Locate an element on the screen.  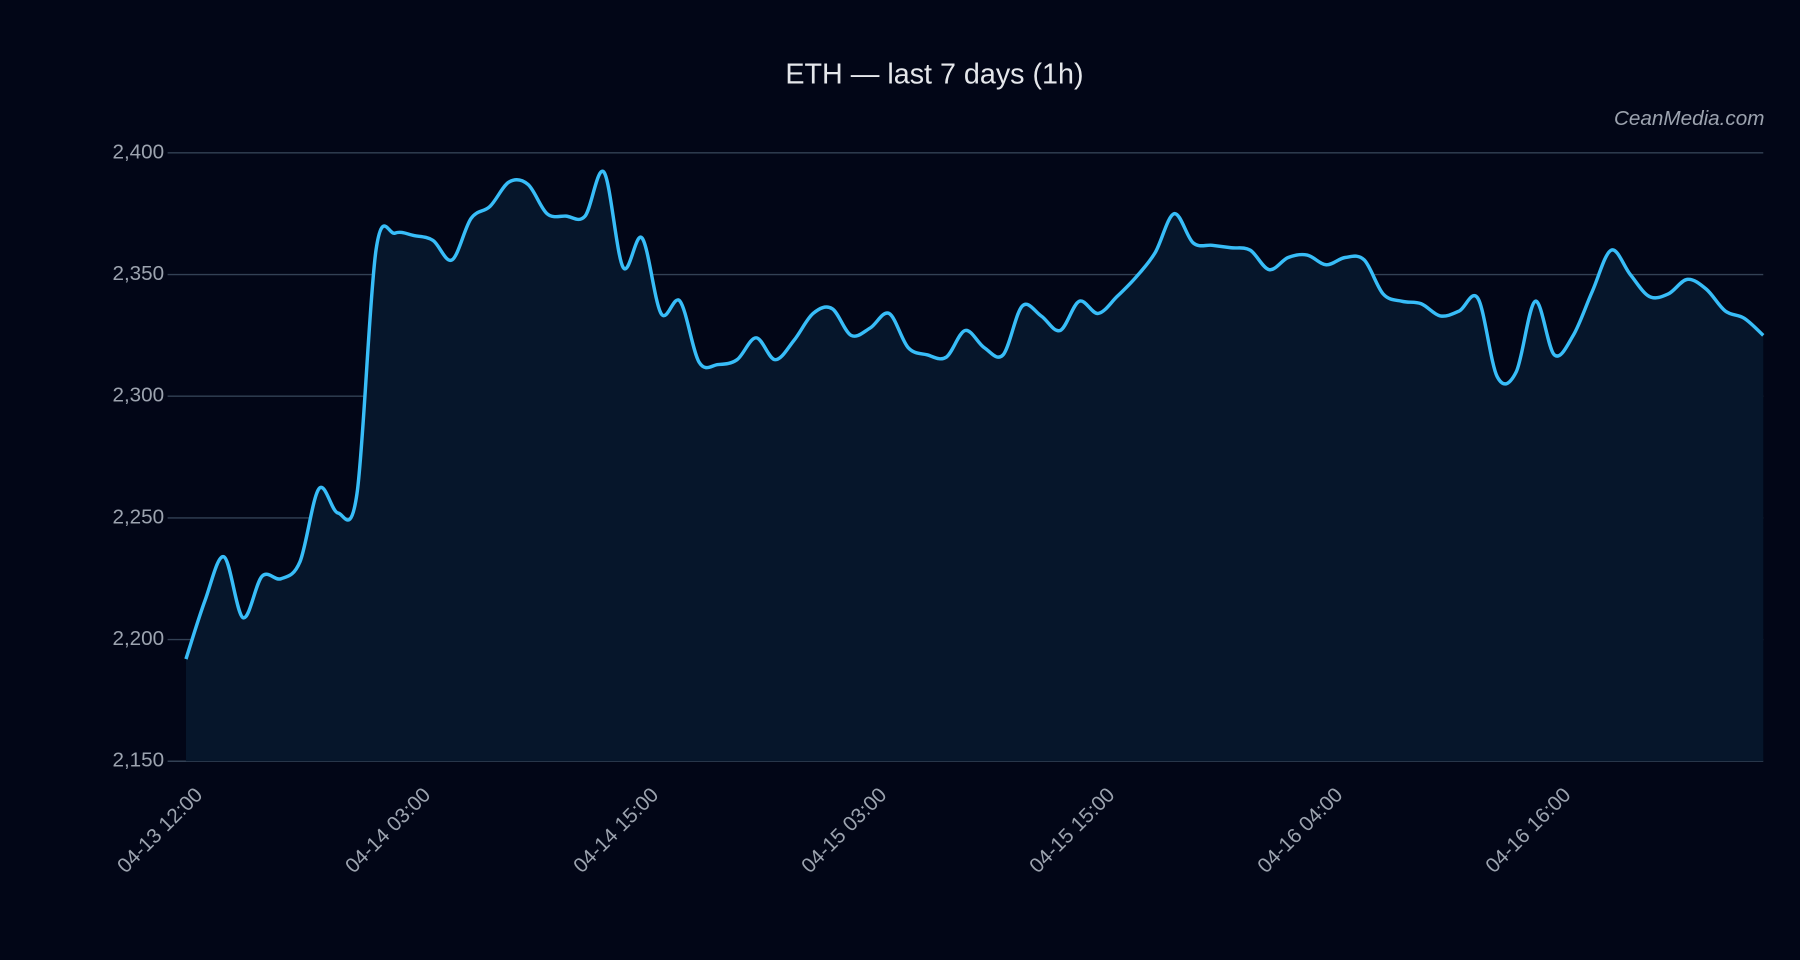
chart-title: ETH — last 7 days (1h) is located at coordinates (934, 74).